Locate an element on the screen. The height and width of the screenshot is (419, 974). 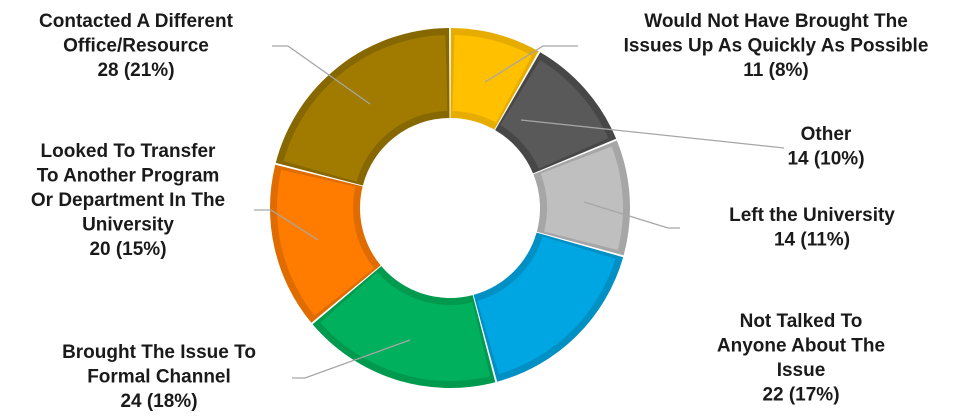
slice-category-label: Or Department In The is located at coordinates (128, 200).